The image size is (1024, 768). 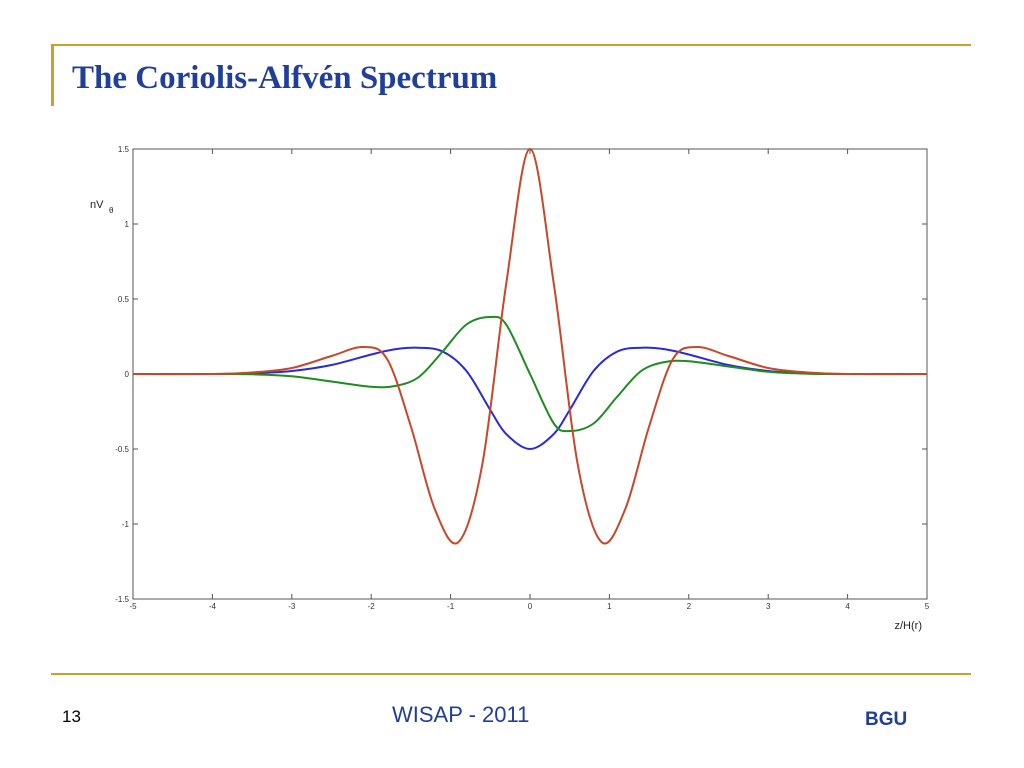 What do you see at coordinates (133, 606) in the screenshot?
I see `x-tick-label: -5` at bounding box center [133, 606].